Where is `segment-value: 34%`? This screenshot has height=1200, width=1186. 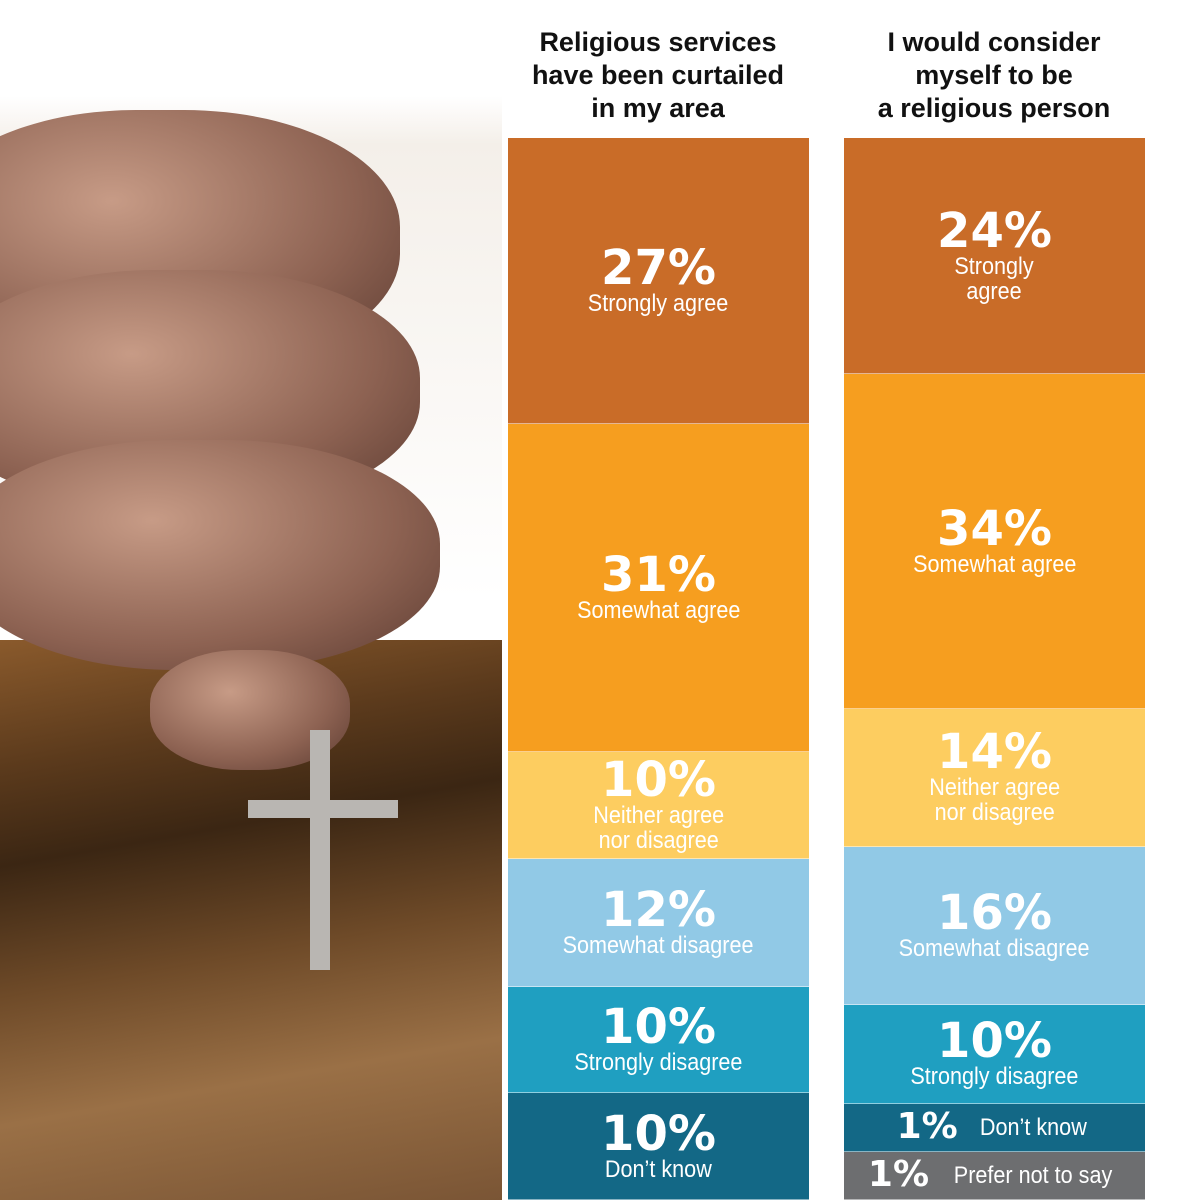
segment-value: 34% is located at coordinates (994, 528).